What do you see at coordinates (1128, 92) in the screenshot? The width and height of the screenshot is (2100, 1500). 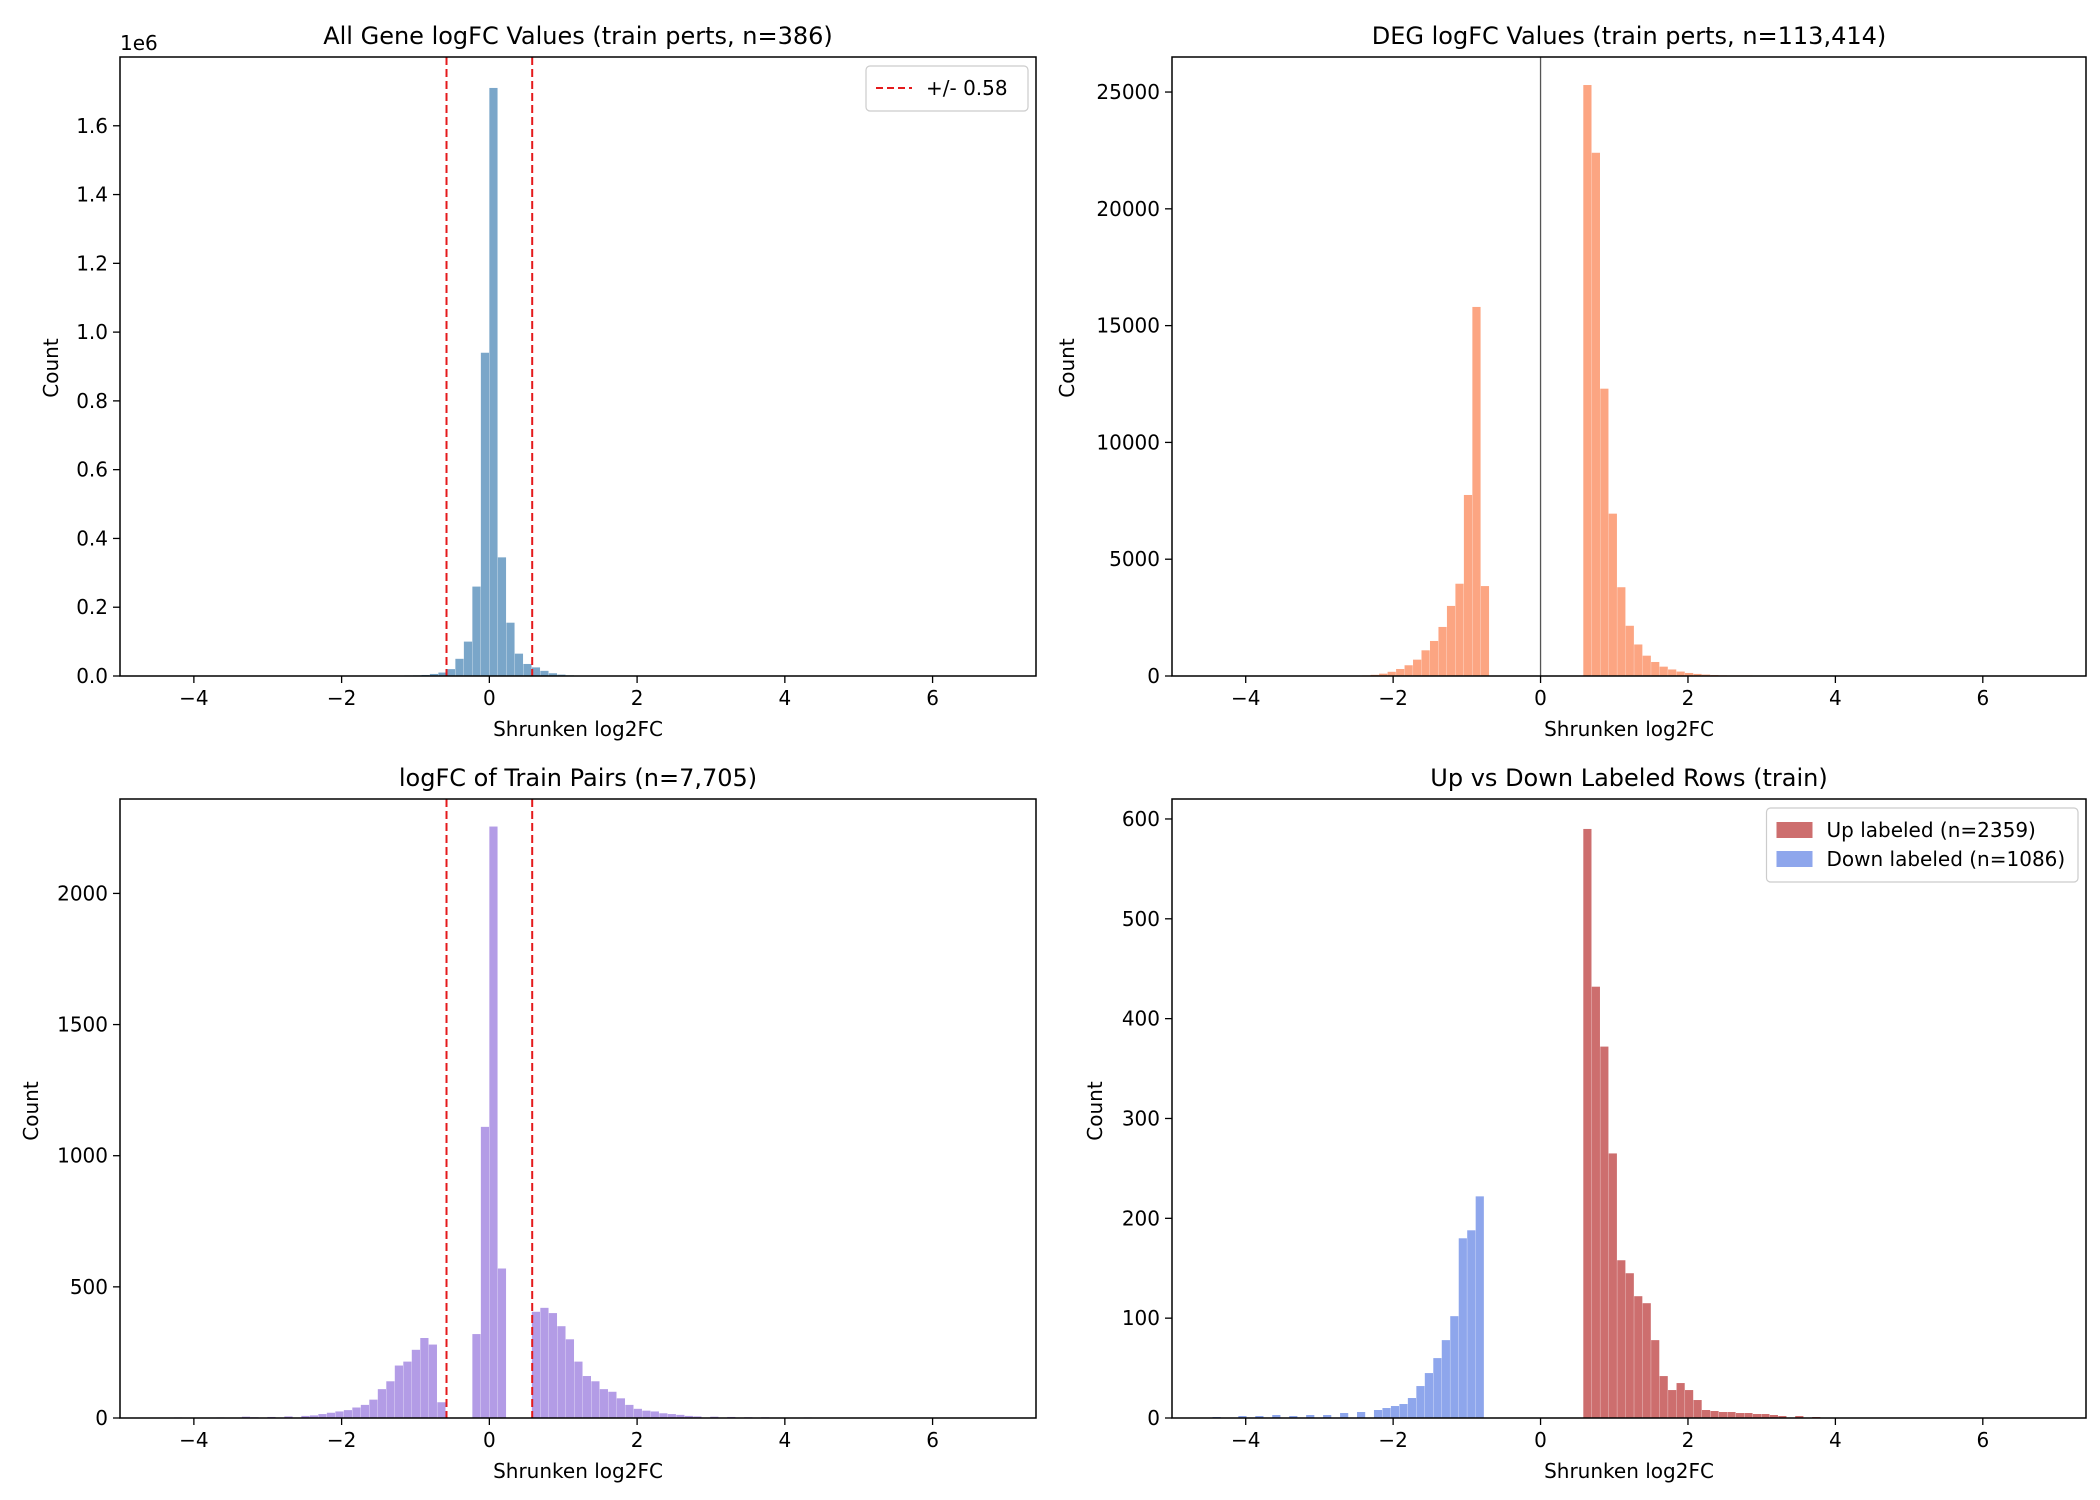 I see `y-tick-label: 25000` at bounding box center [1128, 92].